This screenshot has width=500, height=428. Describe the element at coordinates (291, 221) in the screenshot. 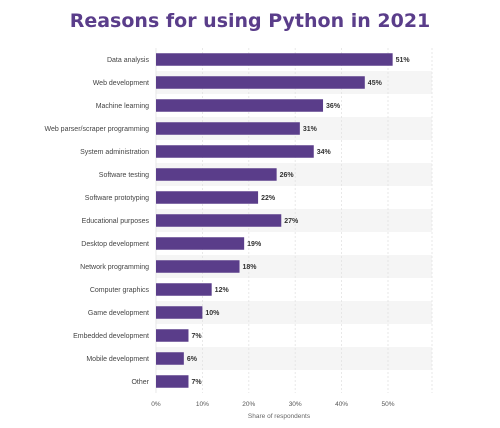

I see `value-label: 27%` at that location.